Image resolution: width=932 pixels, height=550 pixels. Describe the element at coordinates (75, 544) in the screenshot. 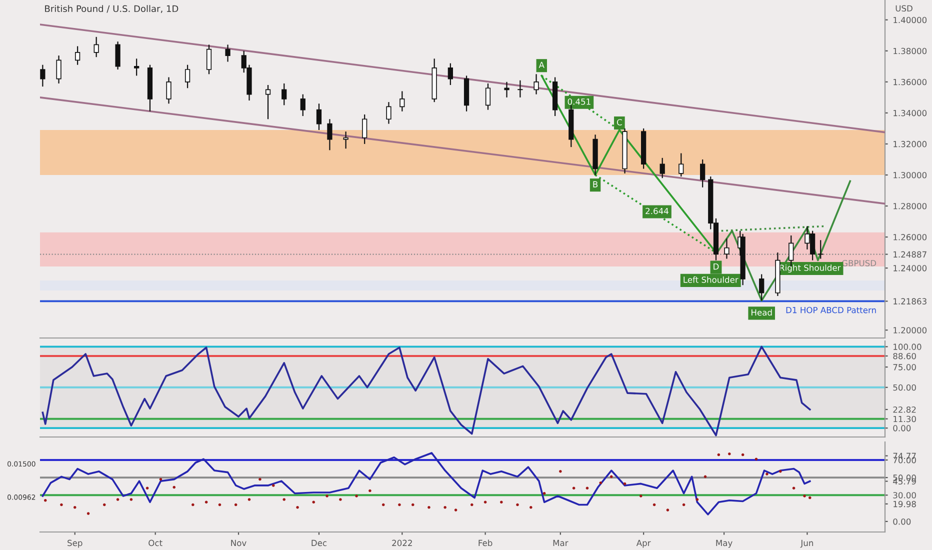

I see `x-tick-label: Sep` at that location.